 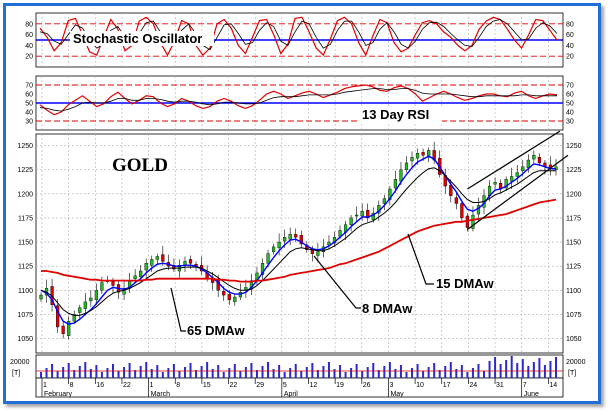 I want to click on vol-unit-left: [T], so click(x=16, y=373).